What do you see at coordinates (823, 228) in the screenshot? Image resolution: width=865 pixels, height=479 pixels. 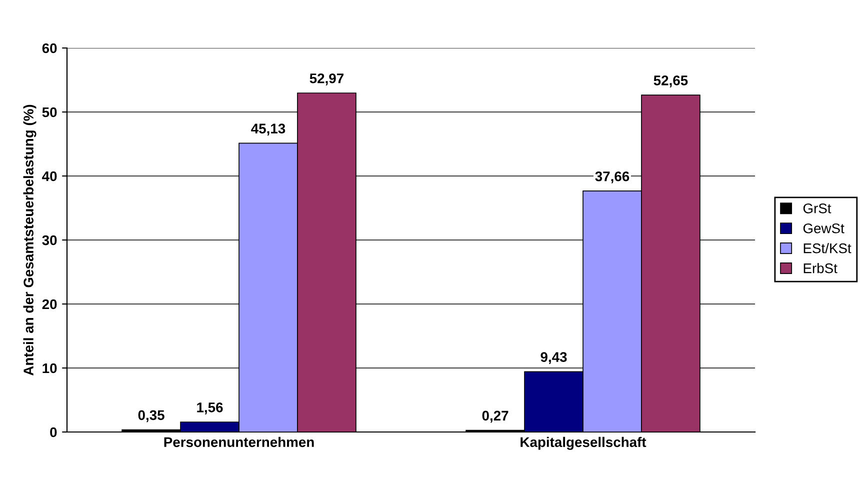 I see `legend-label: GewSt` at bounding box center [823, 228].